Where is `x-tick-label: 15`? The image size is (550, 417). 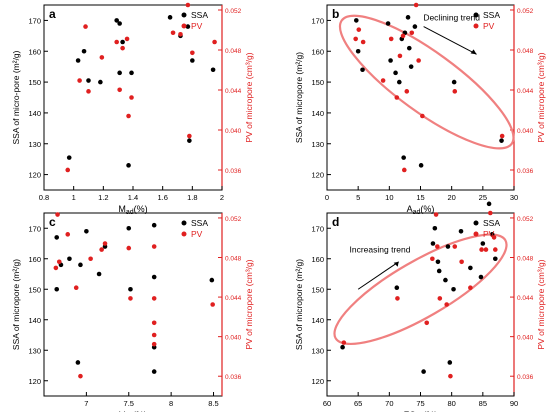
x-tick-label: 15 is located at coordinates (420, 197).